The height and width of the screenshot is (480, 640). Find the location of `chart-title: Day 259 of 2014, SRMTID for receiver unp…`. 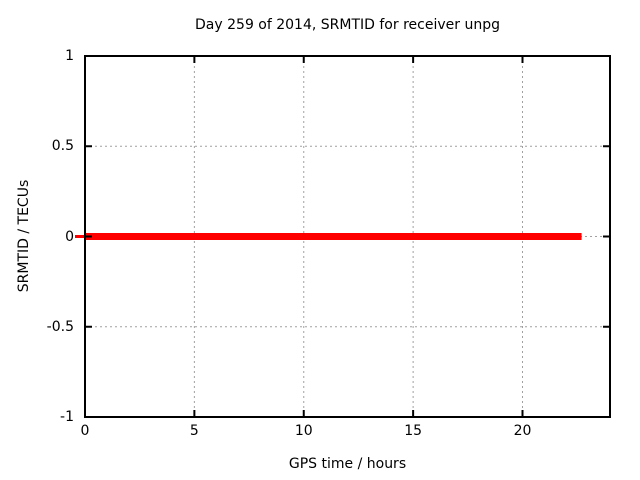

chart-title: Day 259 of 2014, SRMTID for receiver unp… is located at coordinates (347, 25).